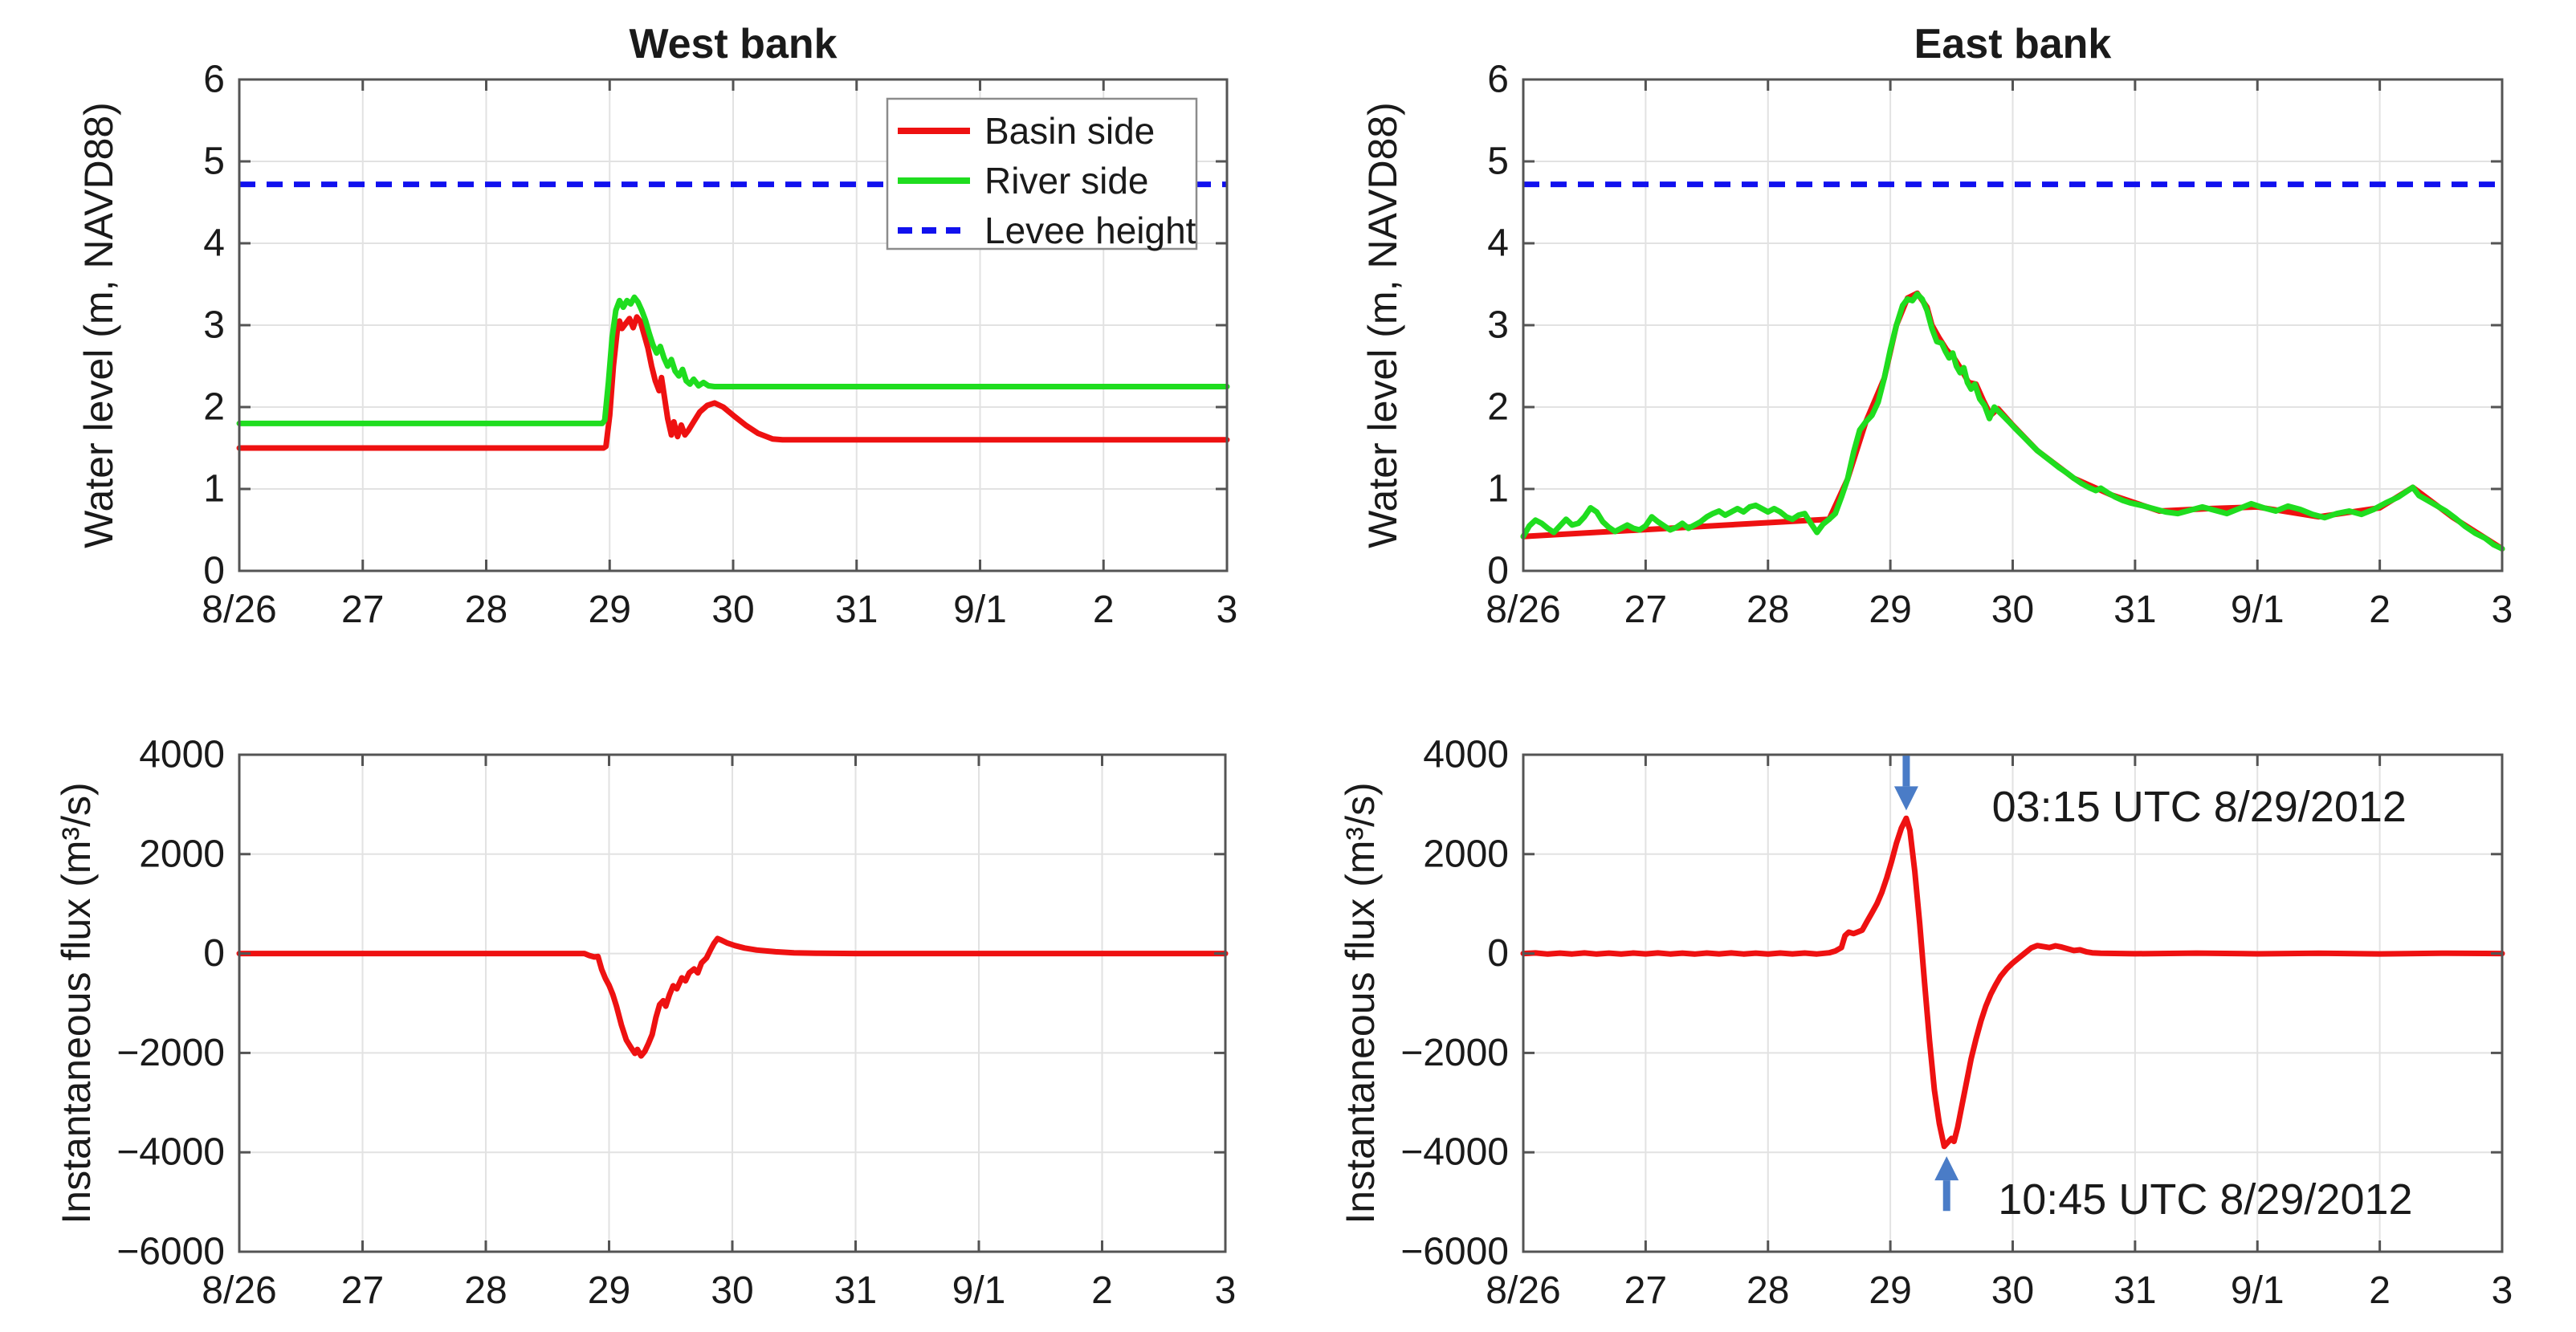 The width and height of the screenshot is (2576, 1332). Describe the element at coordinates (1454, 1252) in the screenshot. I see `east-flux-ytick-label: −6000` at that location.